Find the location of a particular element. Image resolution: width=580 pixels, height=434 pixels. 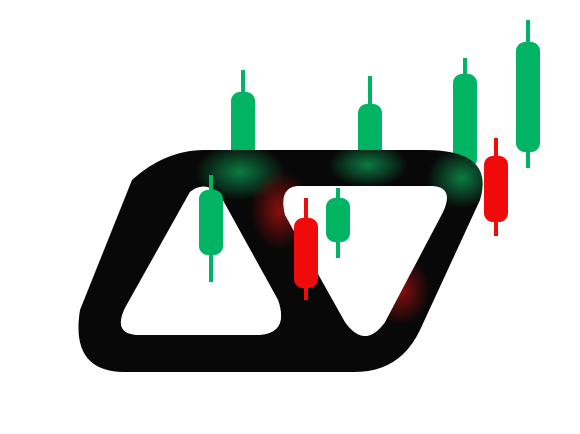

candles-front-layer is located at coordinates (274, 237).